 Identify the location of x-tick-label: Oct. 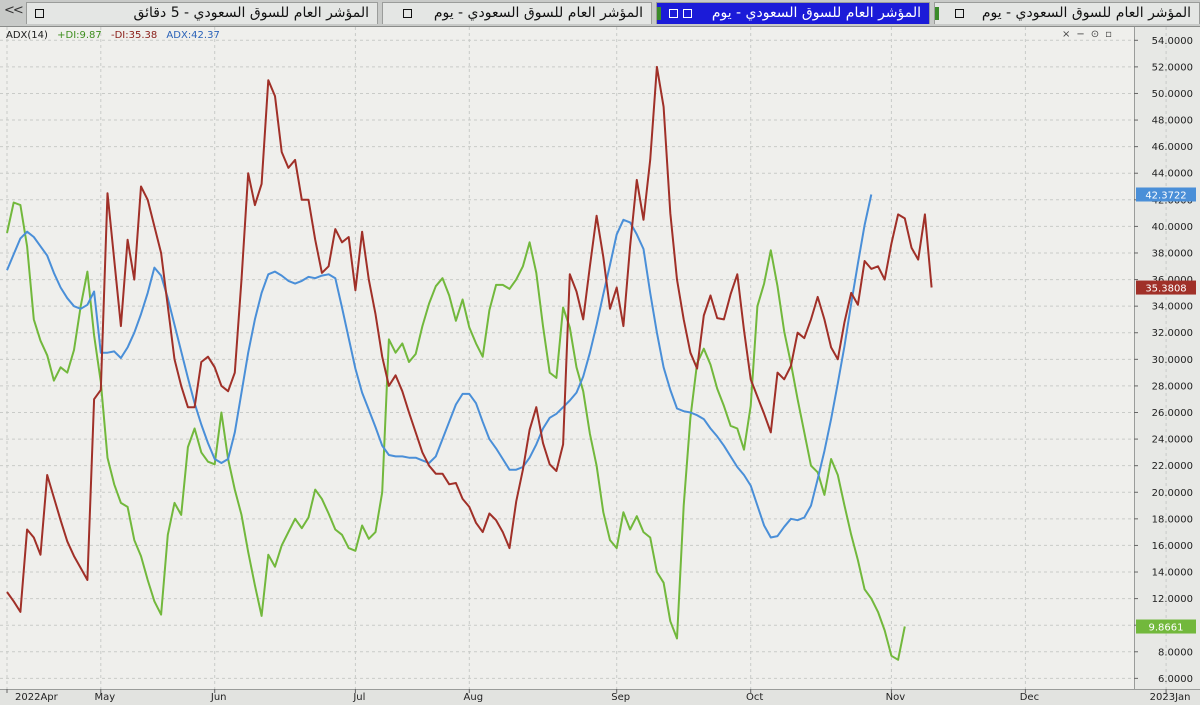
(754, 697).